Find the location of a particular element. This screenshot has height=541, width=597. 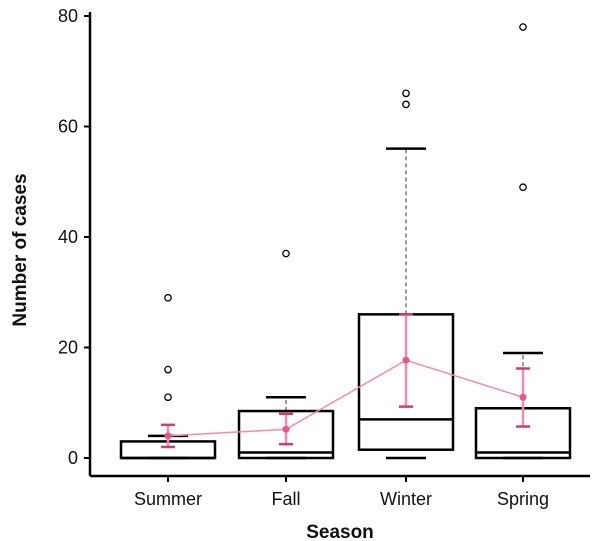

box-iqr is located at coordinates (286, 434).